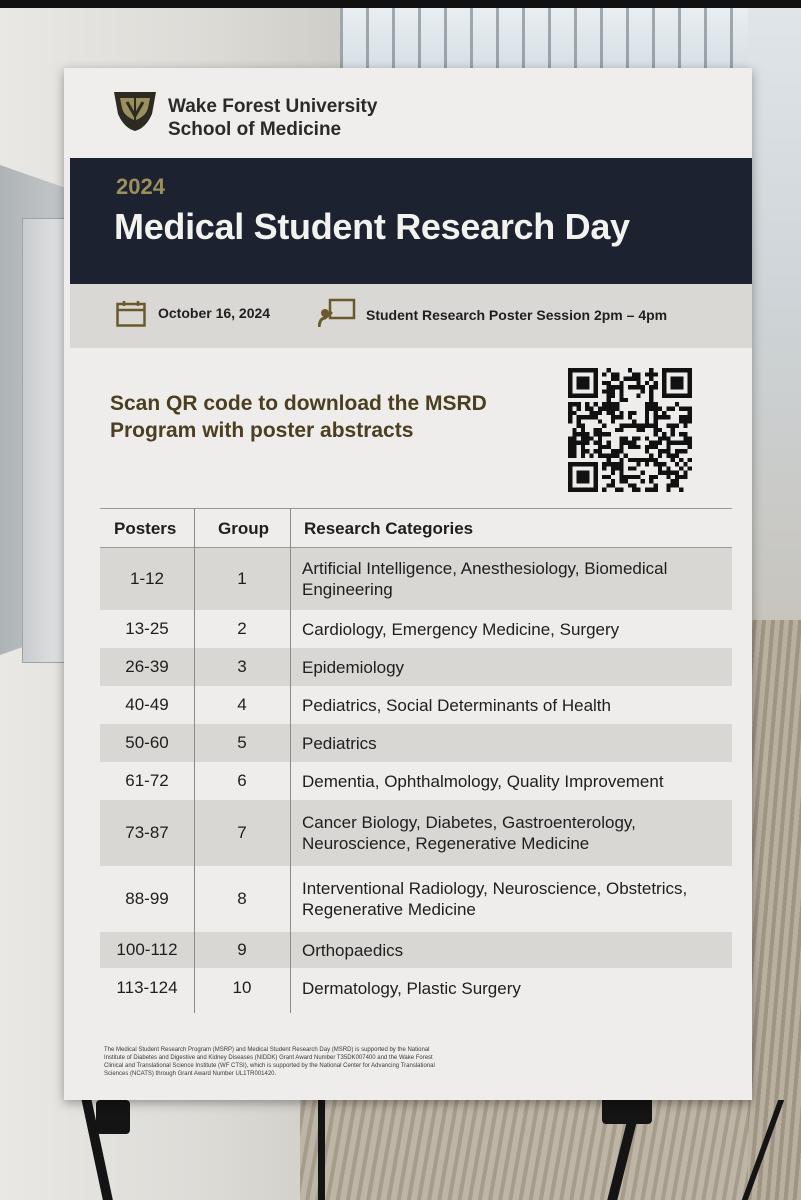  Describe the element at coordinates (262, 430) in the screenshot. I see `scan-line-2: Program with poster abstracts` at that location.